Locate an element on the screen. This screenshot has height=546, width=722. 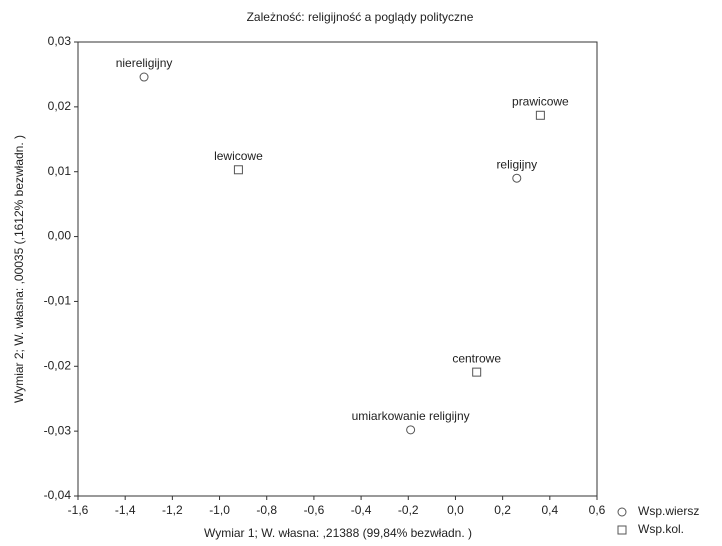
legend-label: Wsp.kol. is located at coordinates (661, 529).